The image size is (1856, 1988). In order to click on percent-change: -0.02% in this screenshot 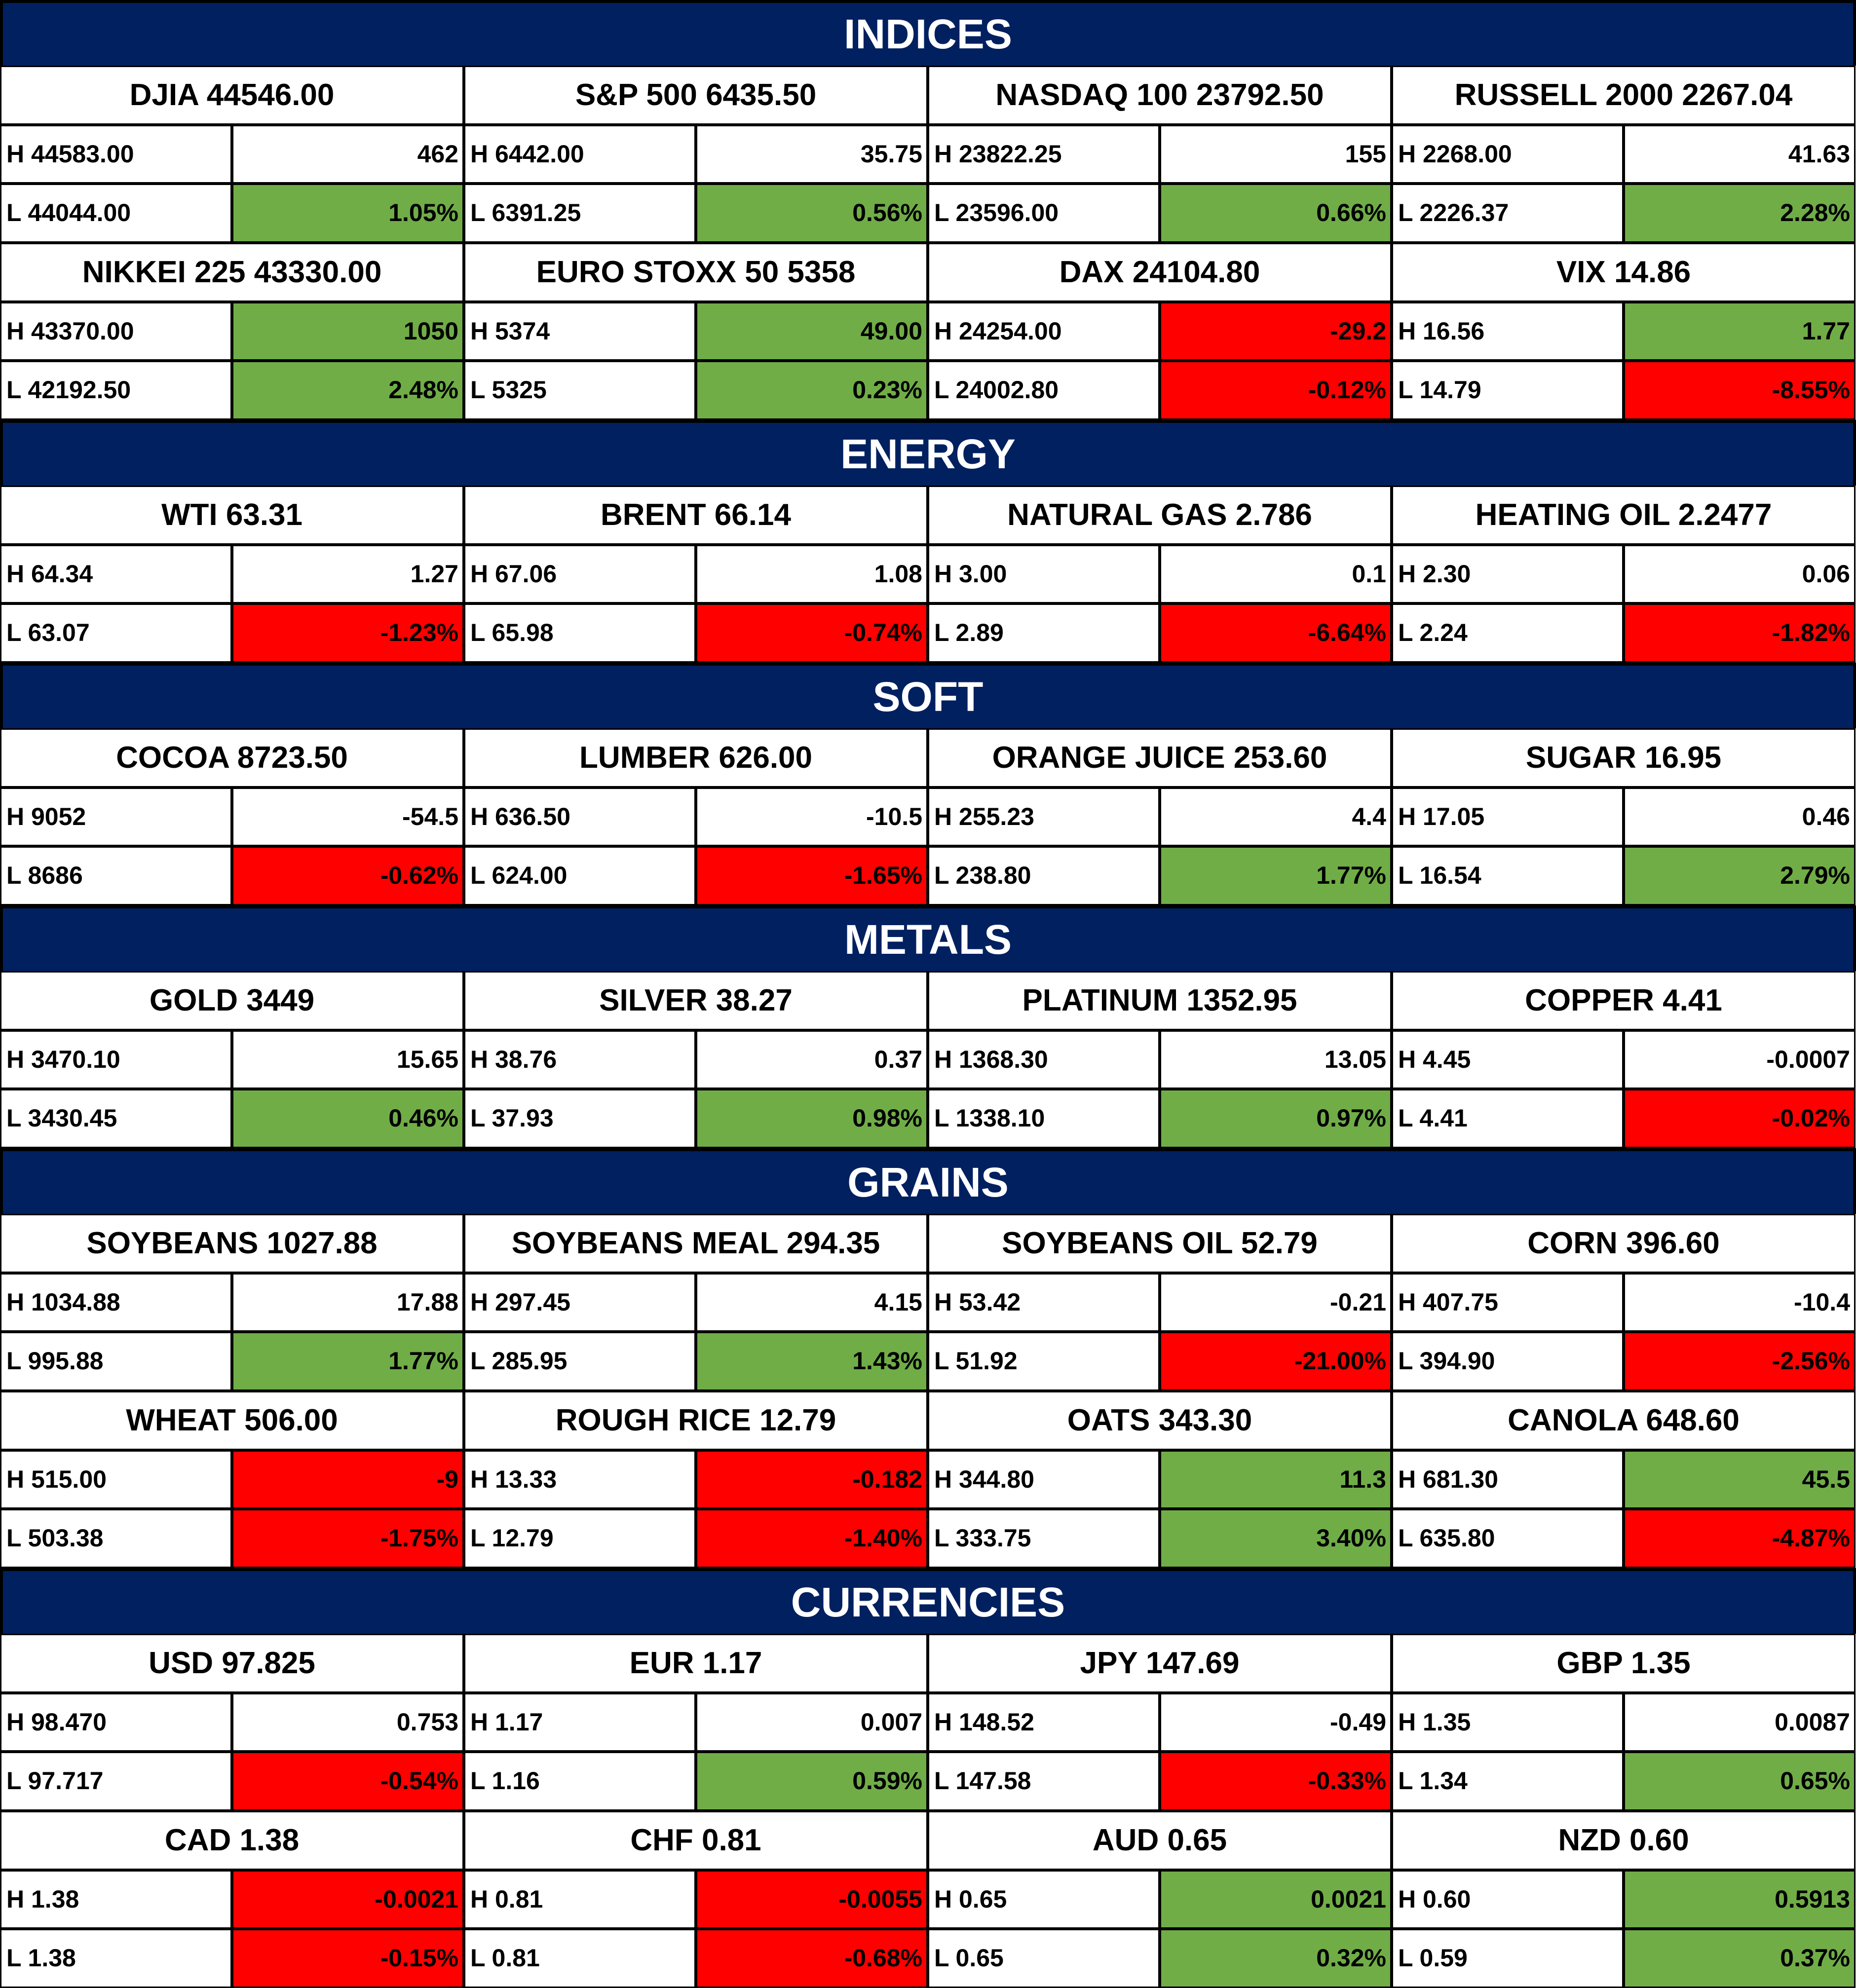, I will do `click(1740, 1118)`.